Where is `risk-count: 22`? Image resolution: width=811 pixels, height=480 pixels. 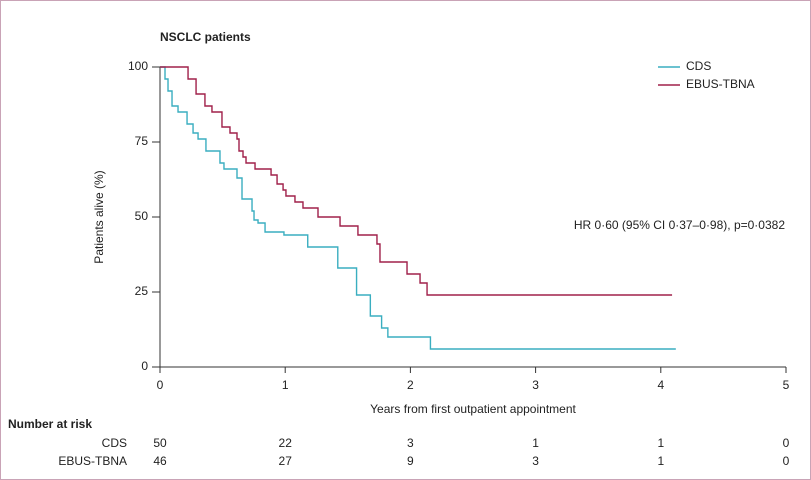 risk-count: 22 is located at coordinates (286, 443).